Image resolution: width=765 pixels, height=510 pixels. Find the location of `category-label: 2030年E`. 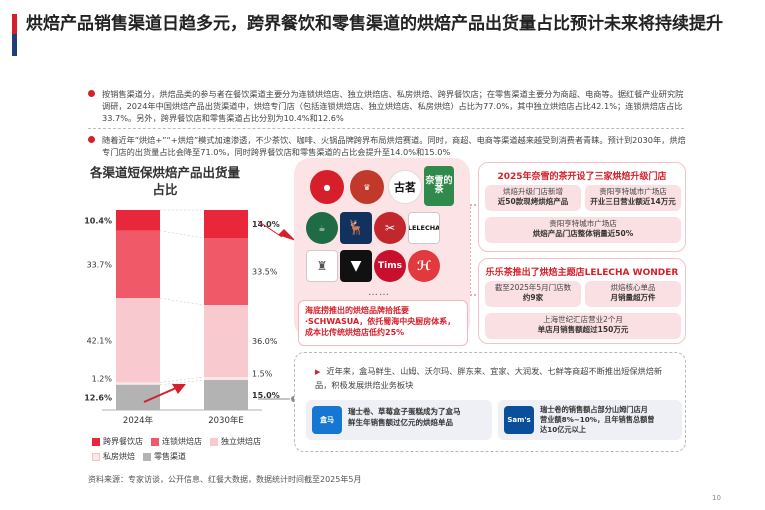

category-label: 2030年E is located at coordinates (226, 420).